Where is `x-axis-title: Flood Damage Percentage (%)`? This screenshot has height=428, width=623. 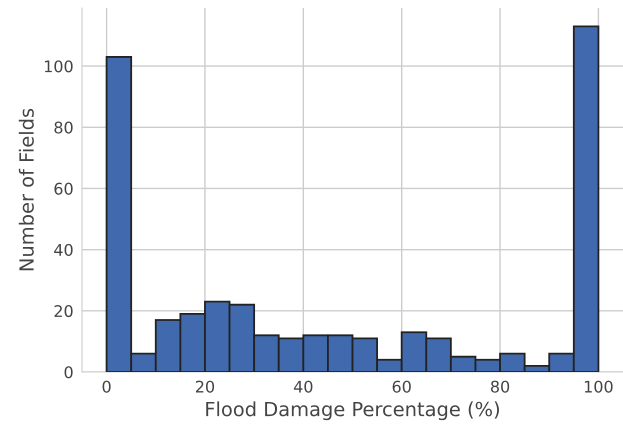 x-axis-title: Flood Damage Percentage (%) is located at coordinates (352, 410).